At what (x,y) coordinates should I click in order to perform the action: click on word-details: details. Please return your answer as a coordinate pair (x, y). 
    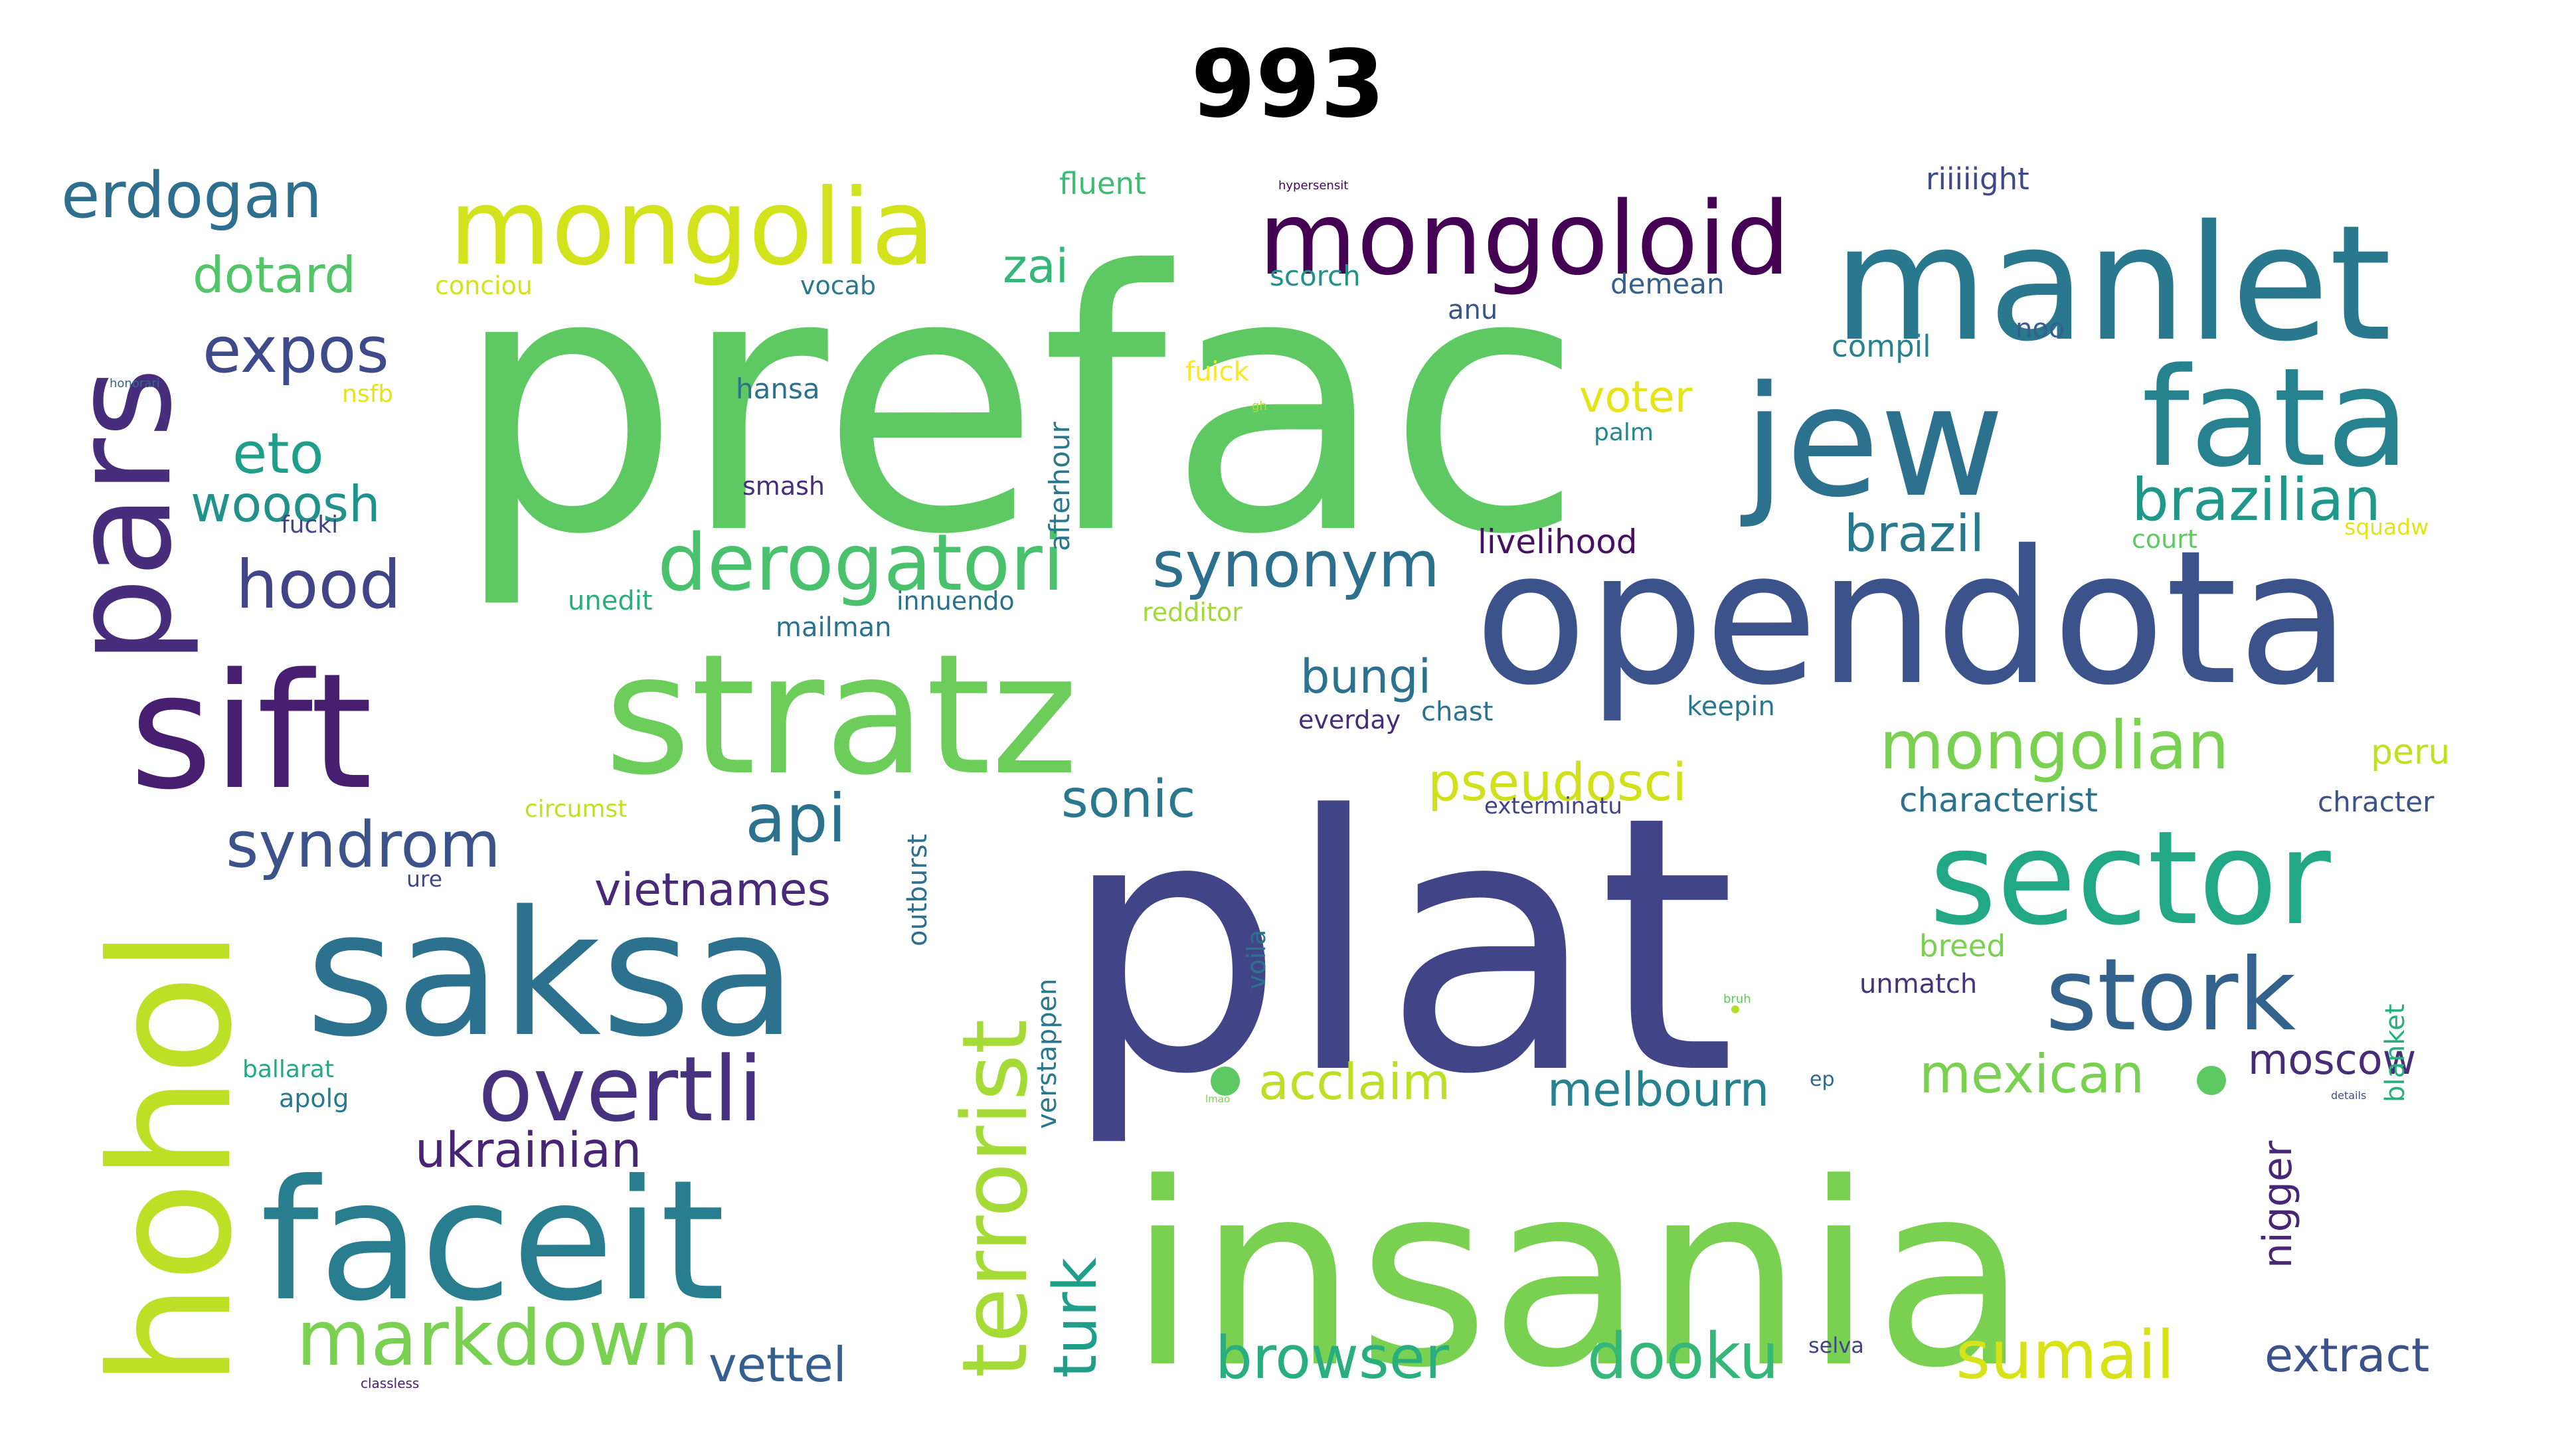
    Looking at the image, I should click on (2348, 1095).